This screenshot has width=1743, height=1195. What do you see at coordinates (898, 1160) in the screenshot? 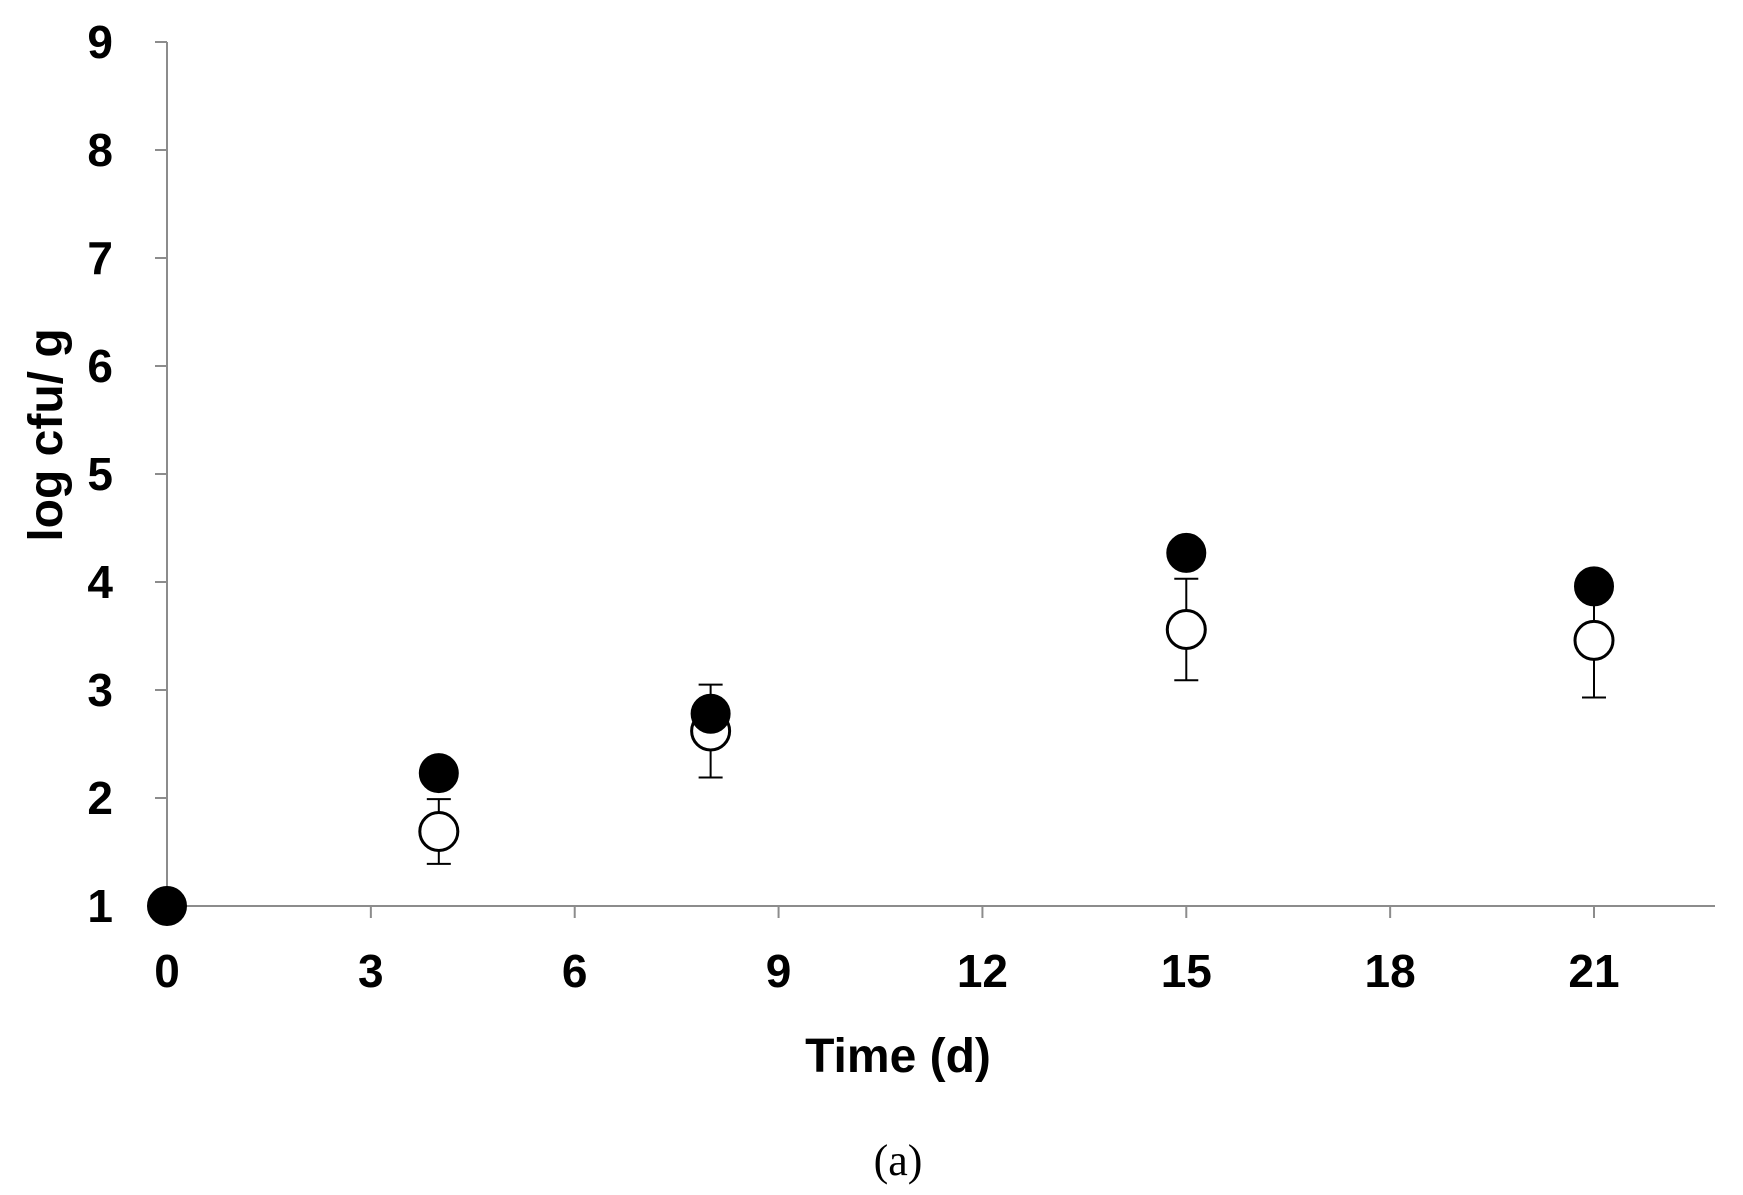
I see `panel-label: (a)` at bounding box center [898, 1160].